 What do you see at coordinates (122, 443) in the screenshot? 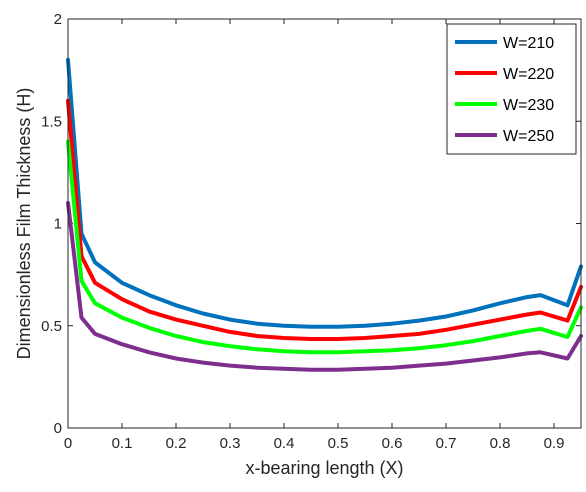
I see `x-tick-label: 0.1` at bounding box center [122, 443].